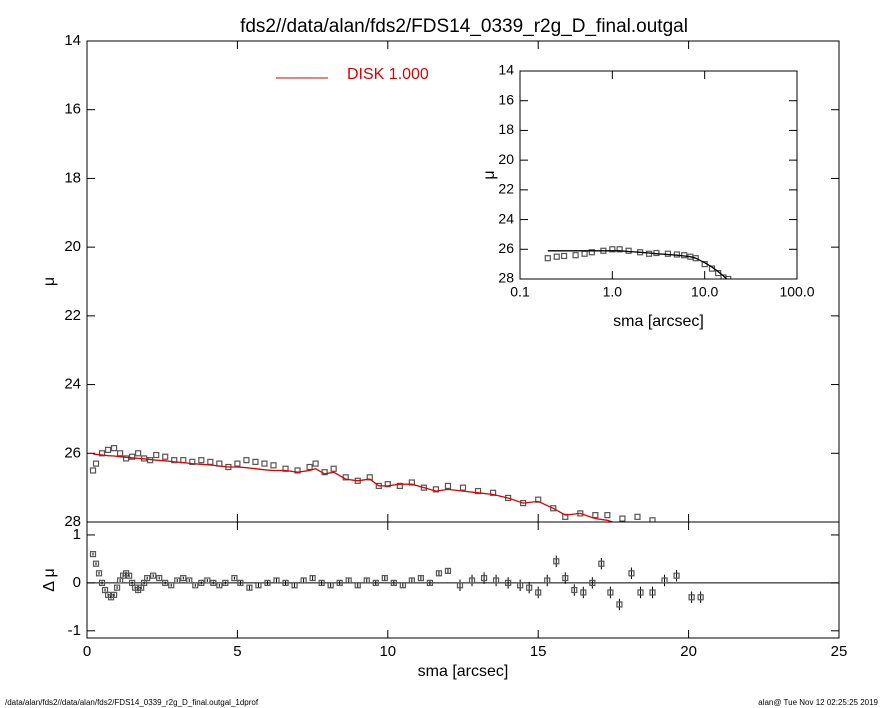 The width and height of the screenshot is (885, 708). I want to click on y-tick-label: -1, so click(74, 630).